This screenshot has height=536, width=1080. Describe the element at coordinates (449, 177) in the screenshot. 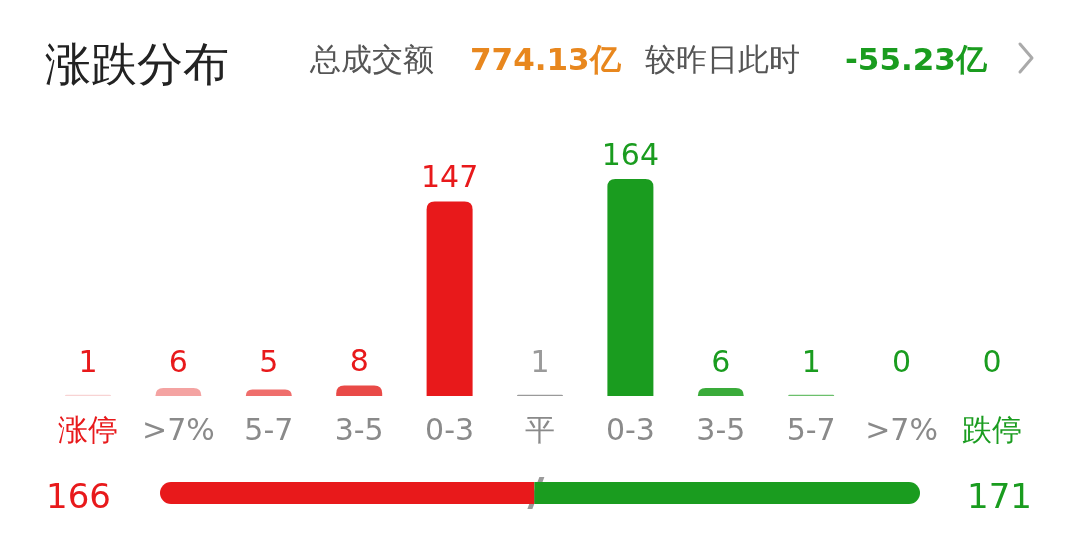

I see `data-label: 147` at that location.